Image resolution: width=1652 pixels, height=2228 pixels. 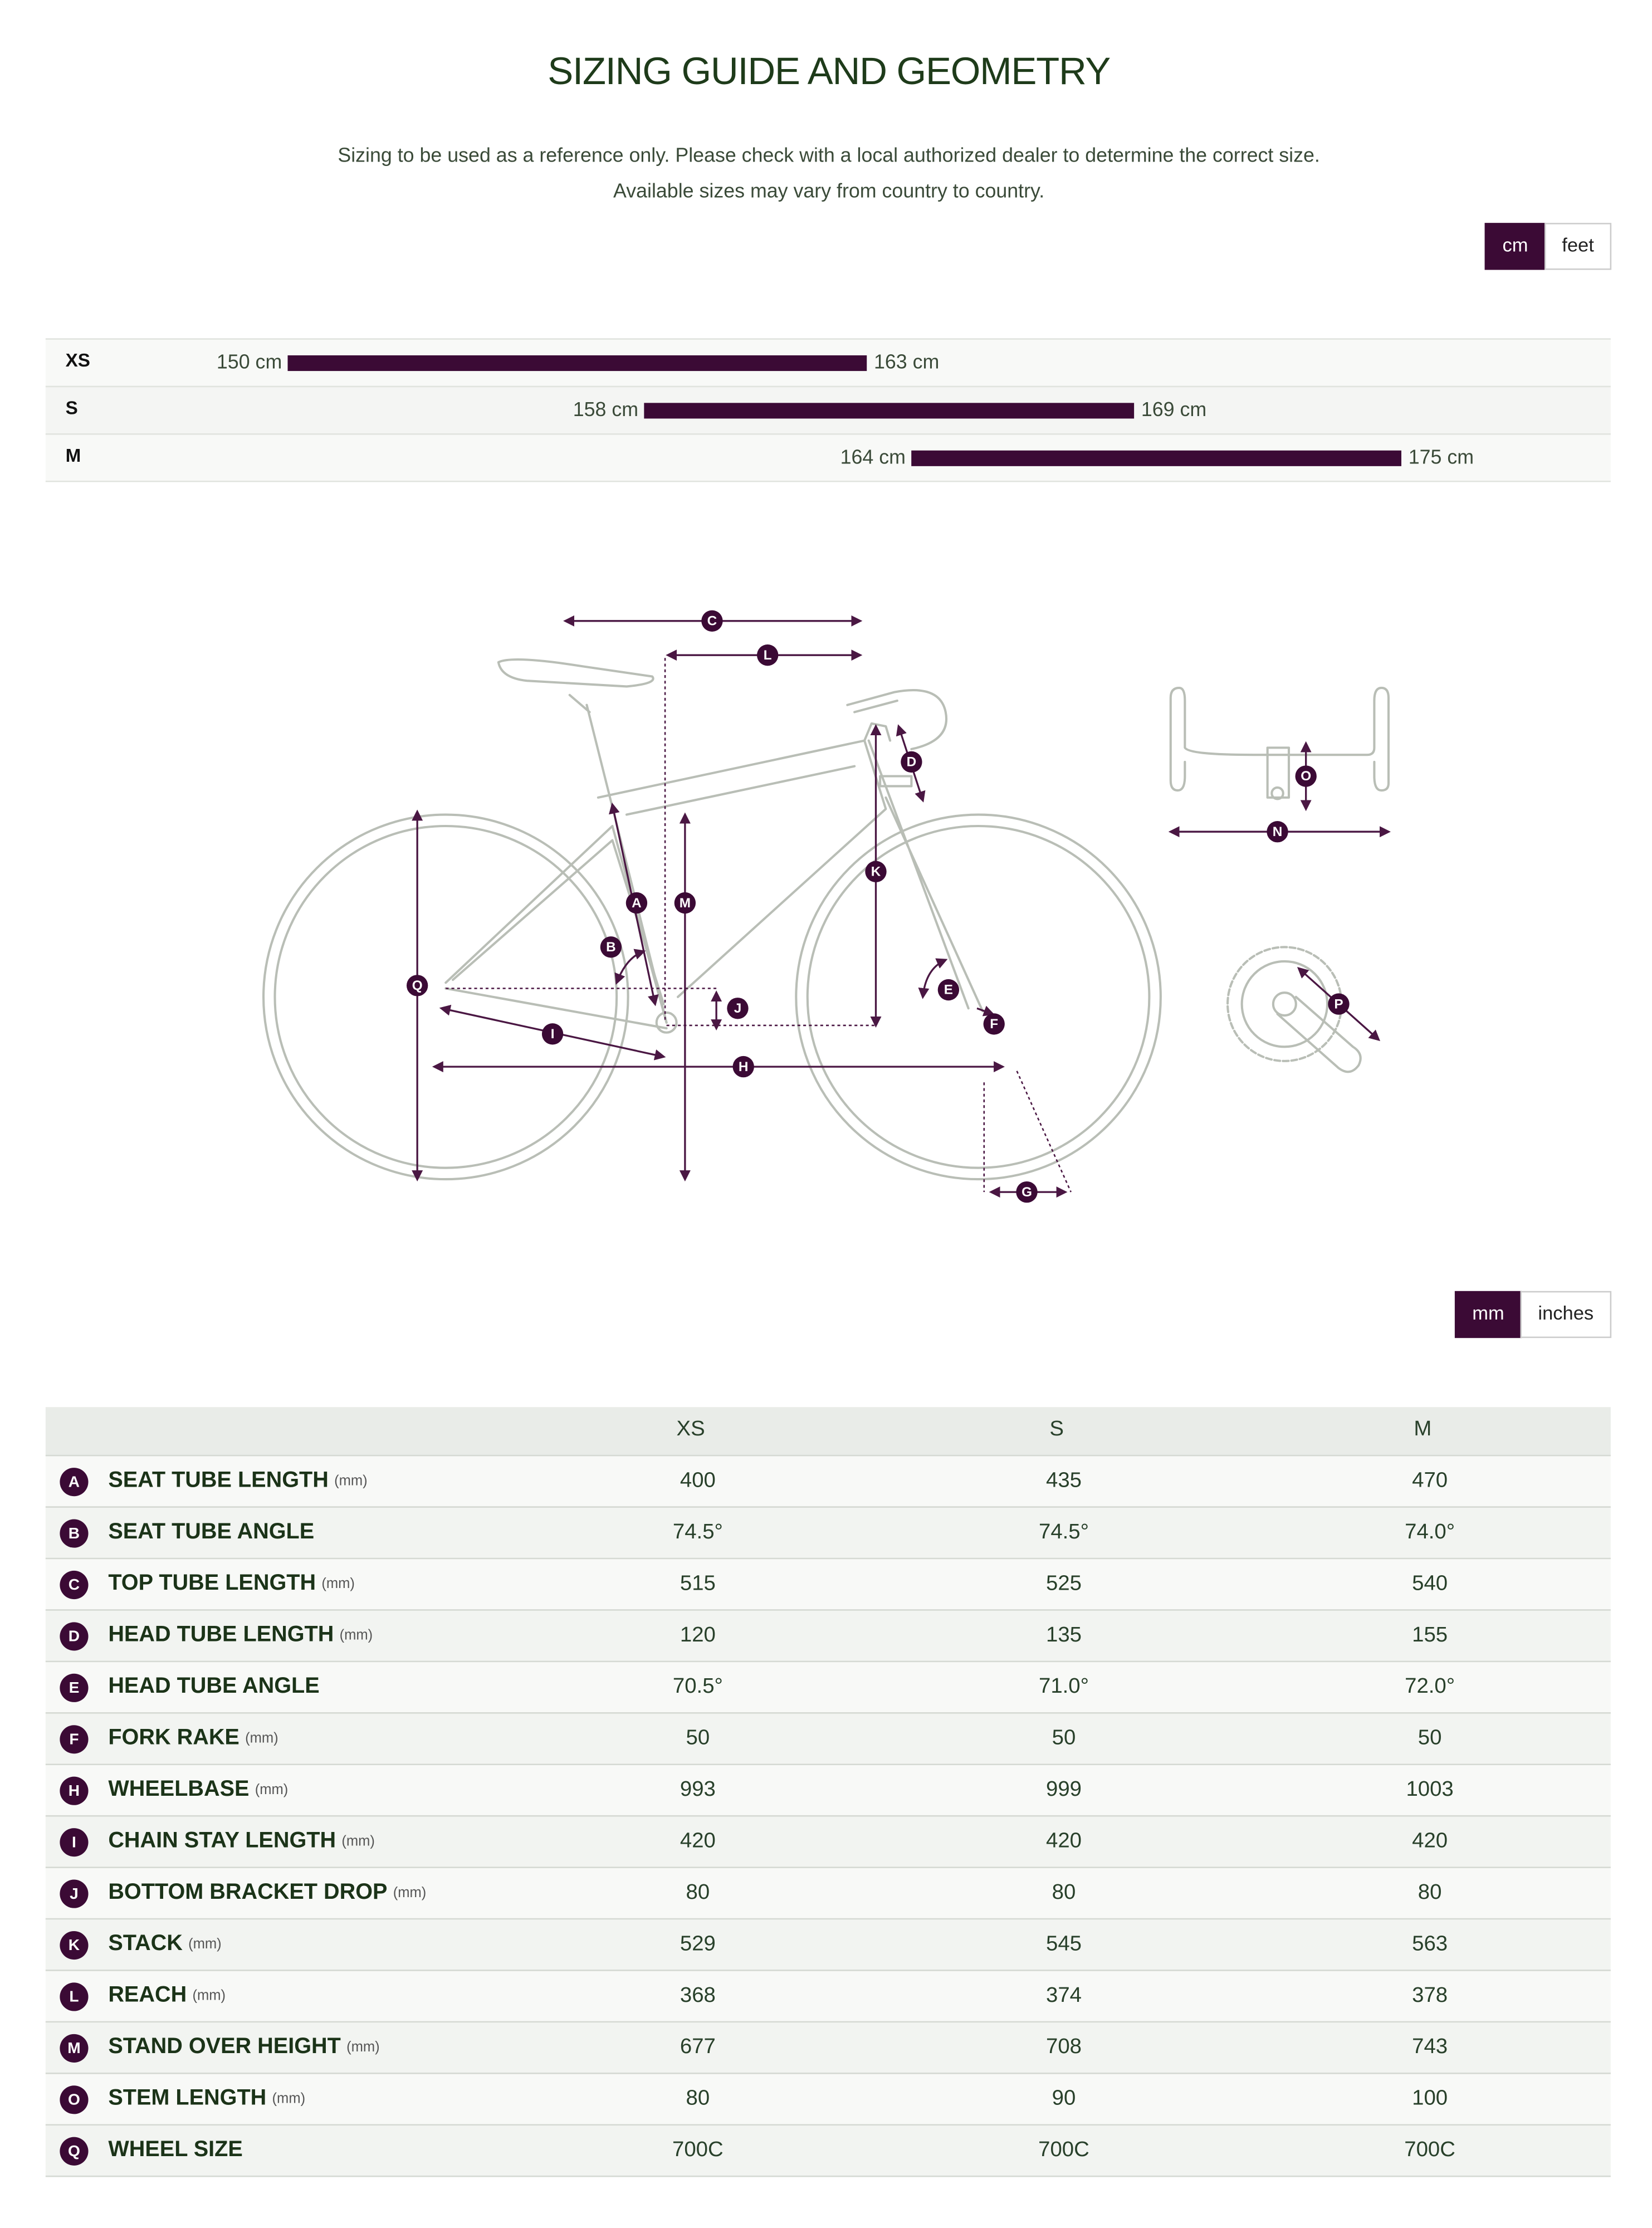 I want to click on cell-value: 708, so click(x=1064, y=2046).